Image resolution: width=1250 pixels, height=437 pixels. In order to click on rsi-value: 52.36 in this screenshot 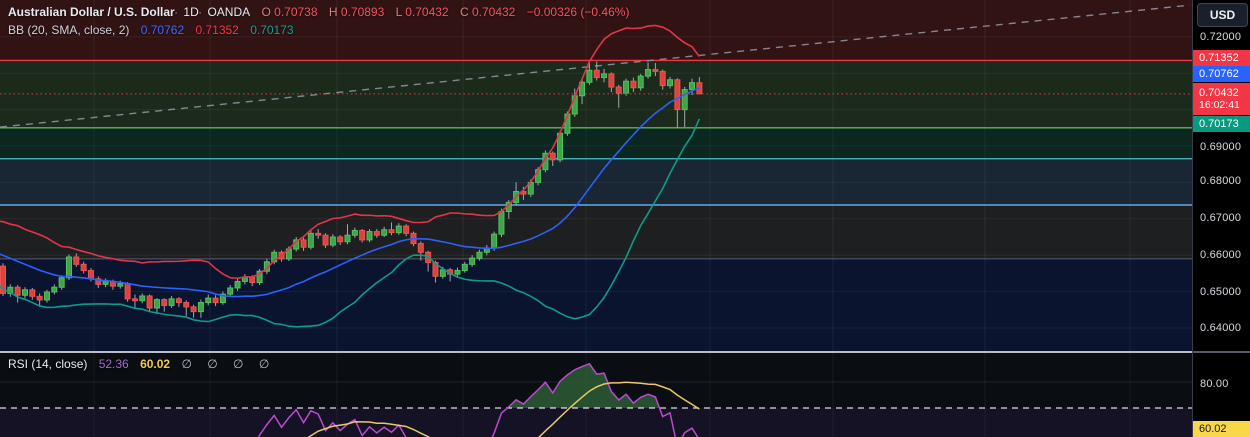, I will do `click(113, 364)`.